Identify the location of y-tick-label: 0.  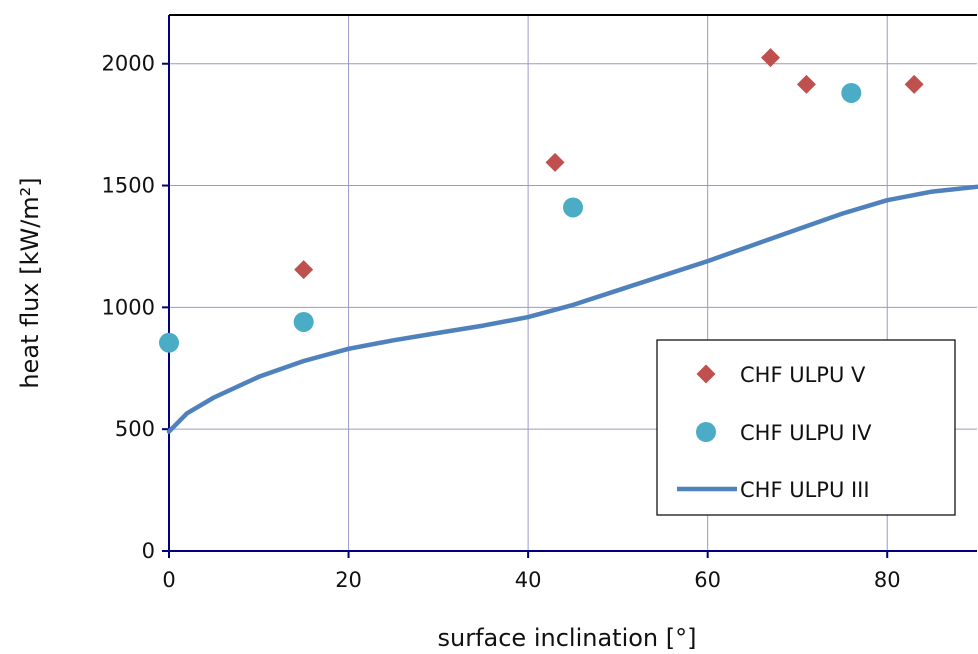
(148, 551).